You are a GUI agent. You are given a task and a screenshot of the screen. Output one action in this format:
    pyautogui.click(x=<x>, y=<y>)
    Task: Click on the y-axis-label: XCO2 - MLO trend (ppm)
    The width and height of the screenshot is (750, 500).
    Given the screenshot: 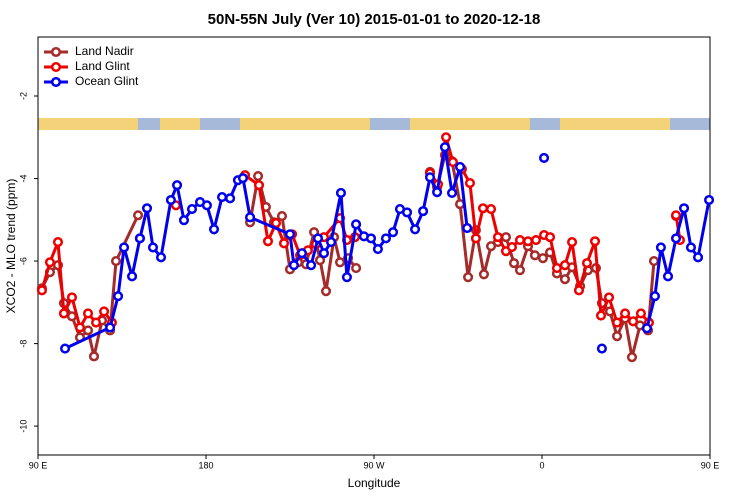 What is the action you would take?
    pyautogui.click(x=11, y=246)
    